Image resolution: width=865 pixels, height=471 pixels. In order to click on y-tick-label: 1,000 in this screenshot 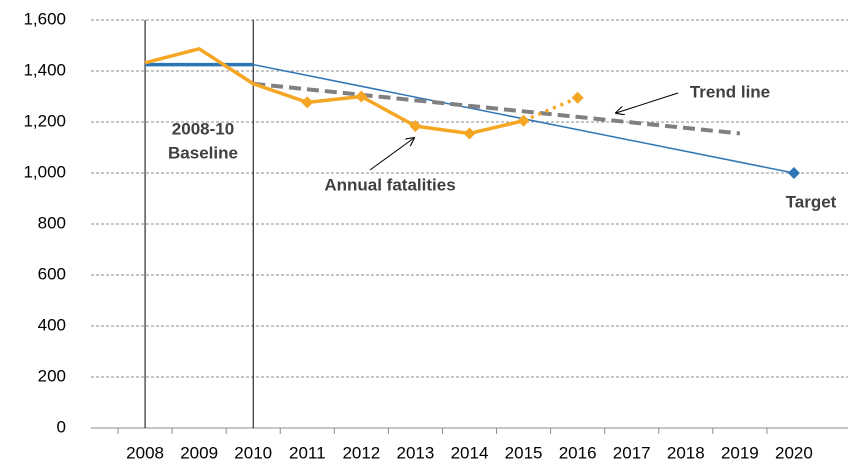, I will do `click(44, 171)`.